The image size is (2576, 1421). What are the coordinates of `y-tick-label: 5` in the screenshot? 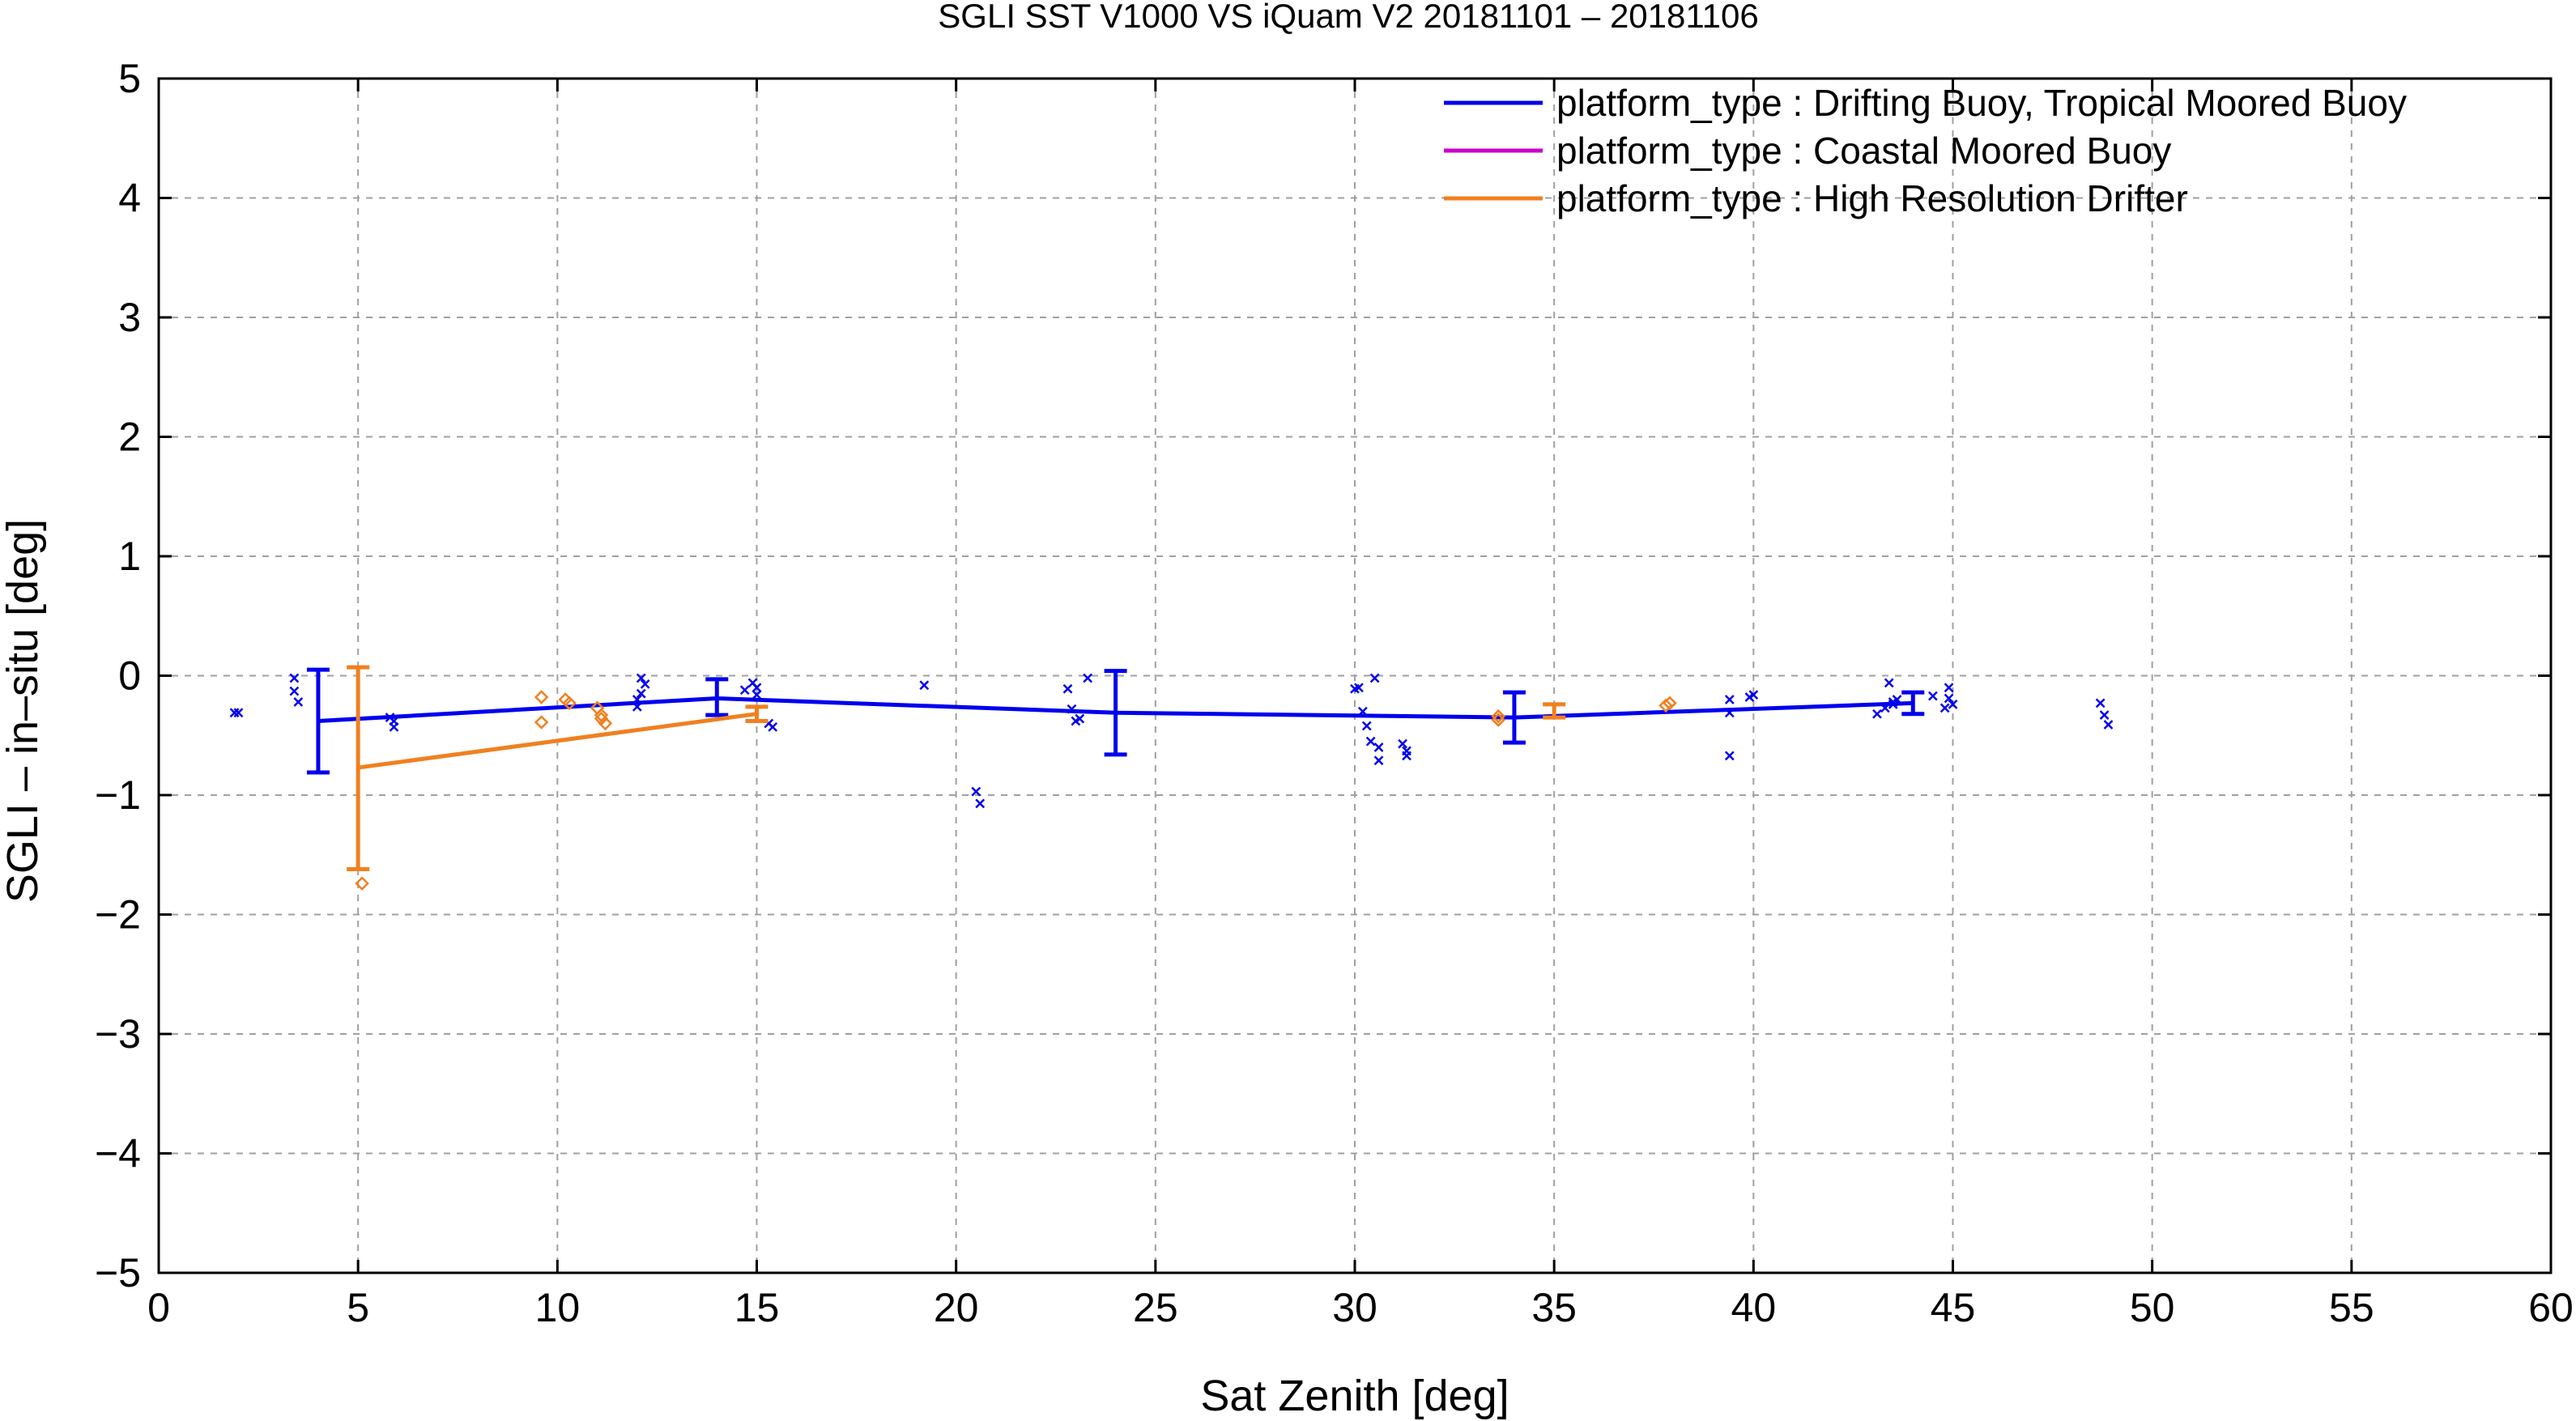 It's located at (129, 78).